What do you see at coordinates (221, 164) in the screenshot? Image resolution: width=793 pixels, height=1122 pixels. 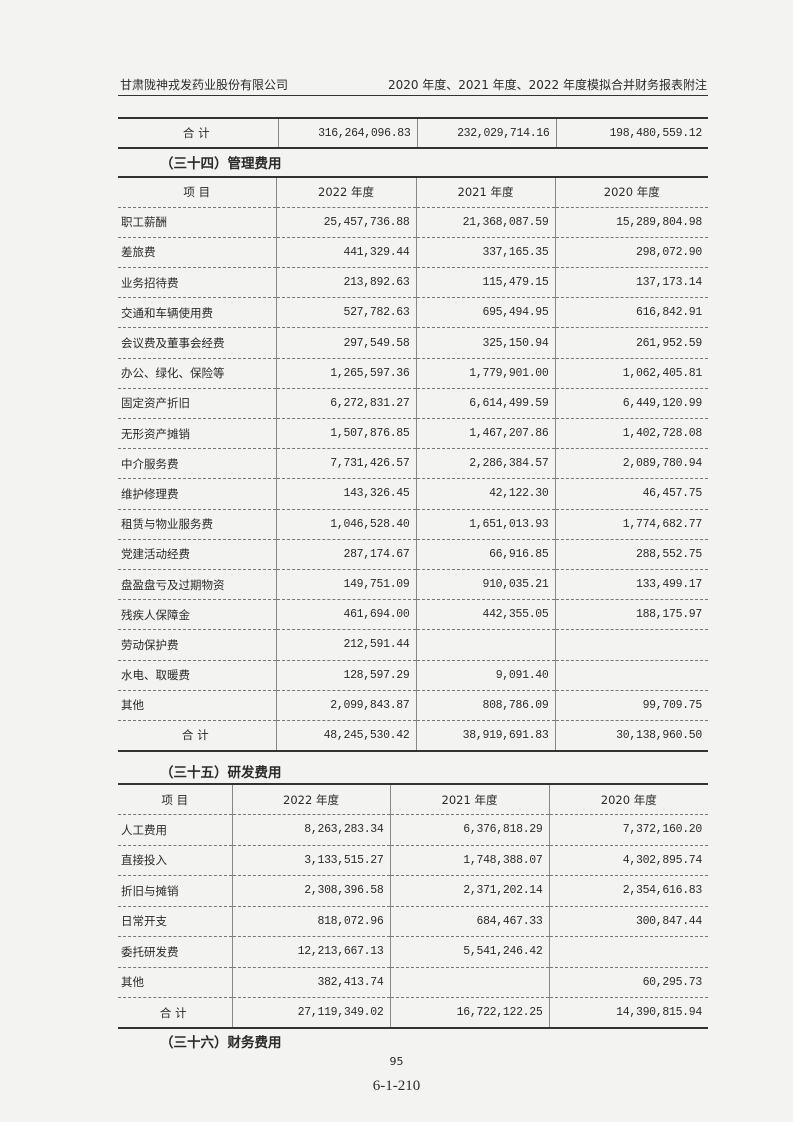 I see `section-title-admin: （三十四）管理费用` at bounding box center [221, 164].